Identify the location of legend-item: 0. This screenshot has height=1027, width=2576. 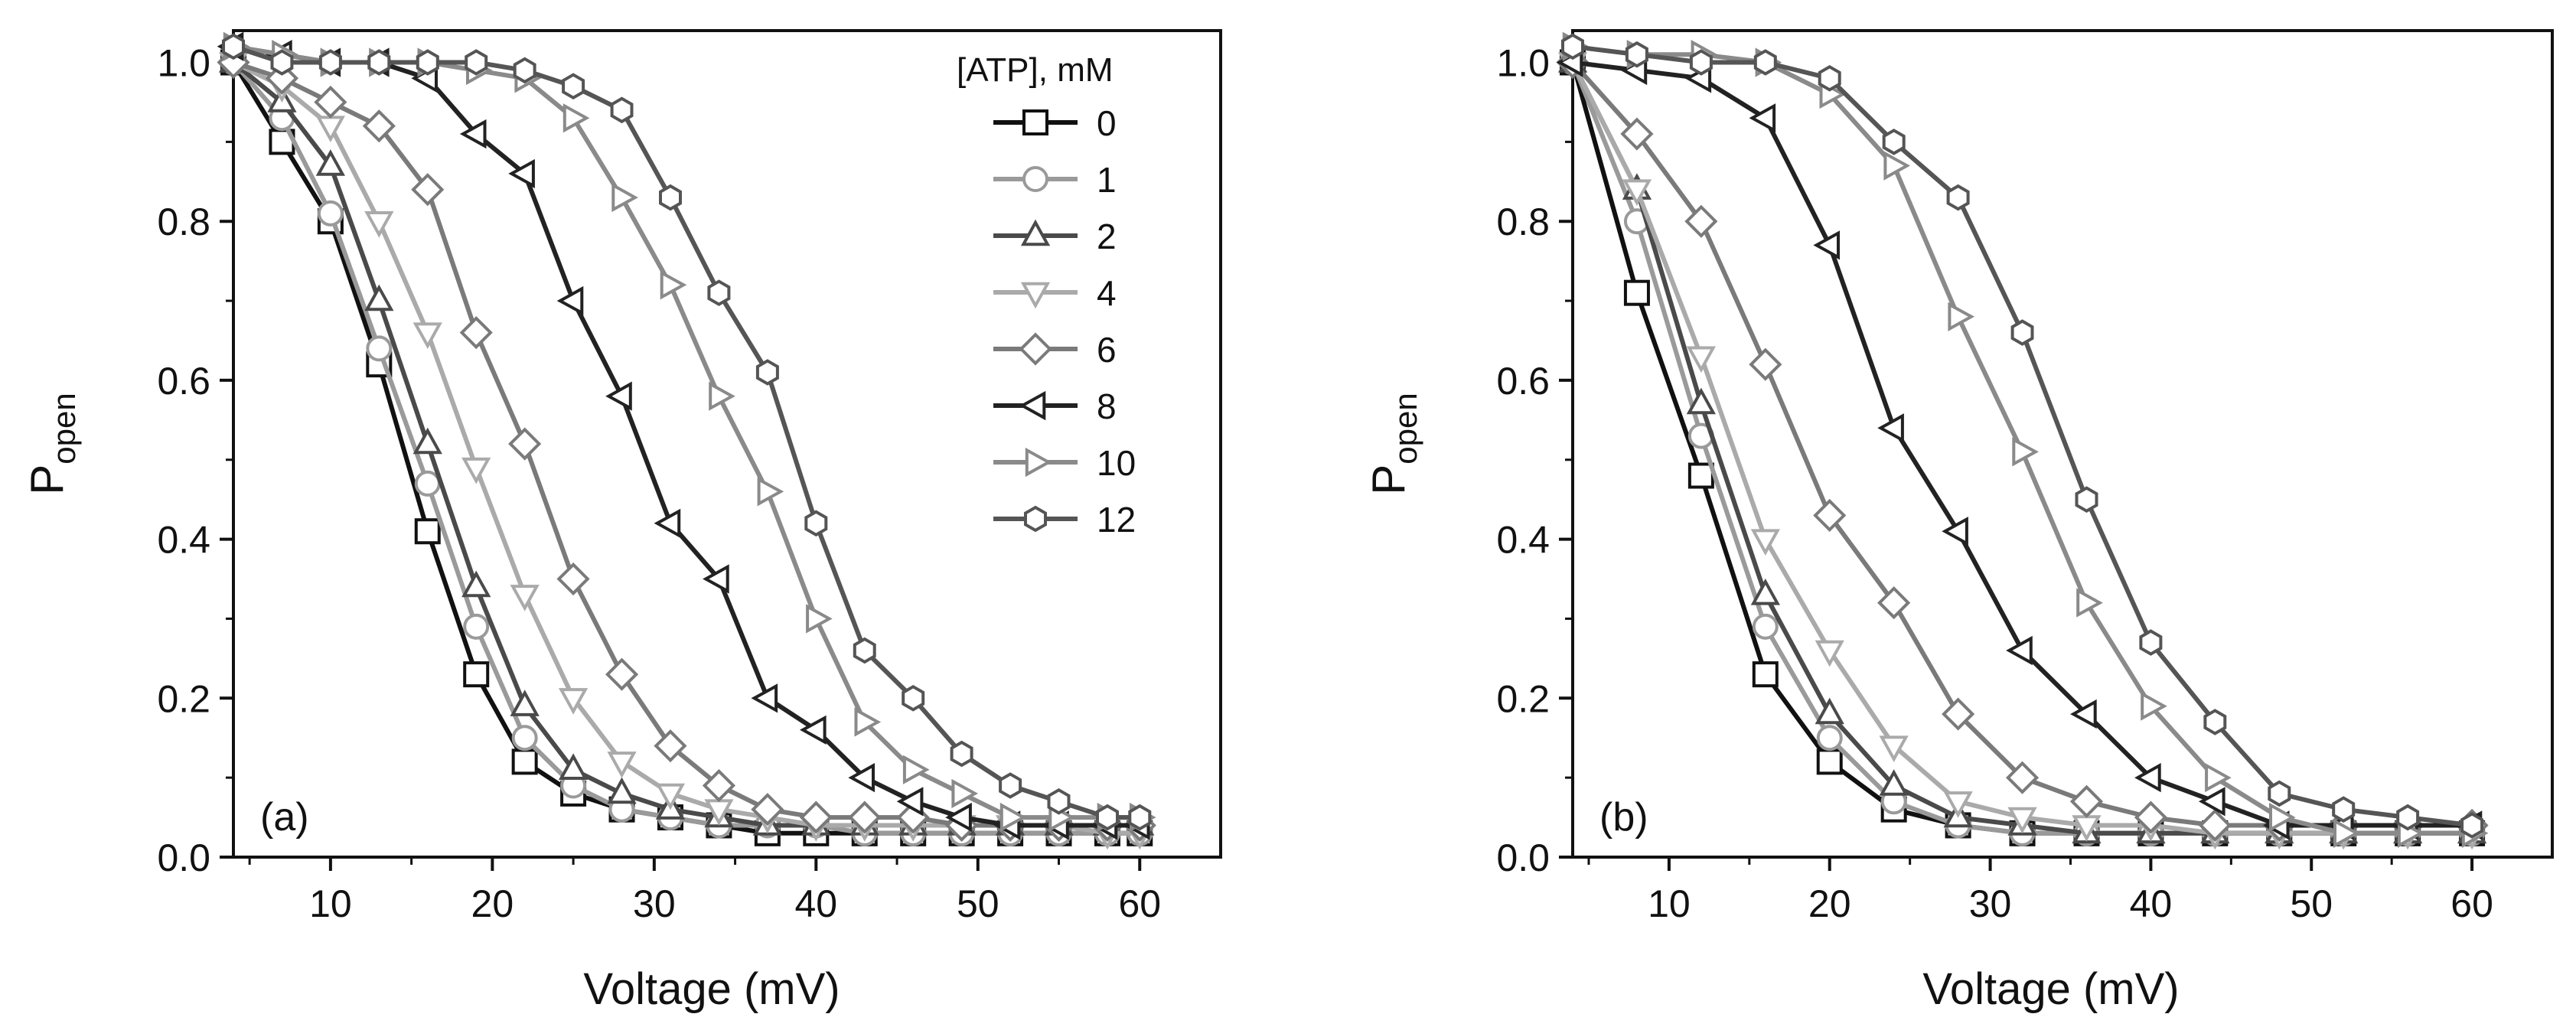
(1055, 123).